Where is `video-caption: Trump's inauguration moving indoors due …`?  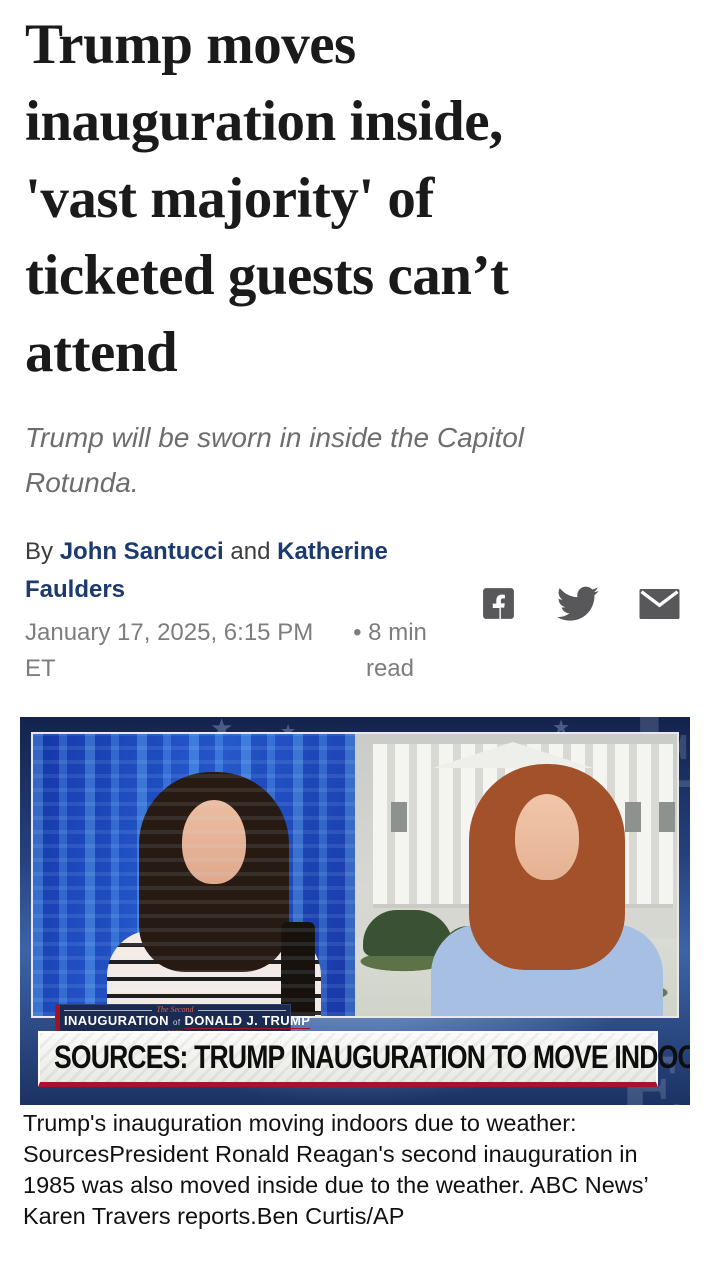 video-caption: Trump's inauguration moving indoors due … is located at coordinates (335, 1169).